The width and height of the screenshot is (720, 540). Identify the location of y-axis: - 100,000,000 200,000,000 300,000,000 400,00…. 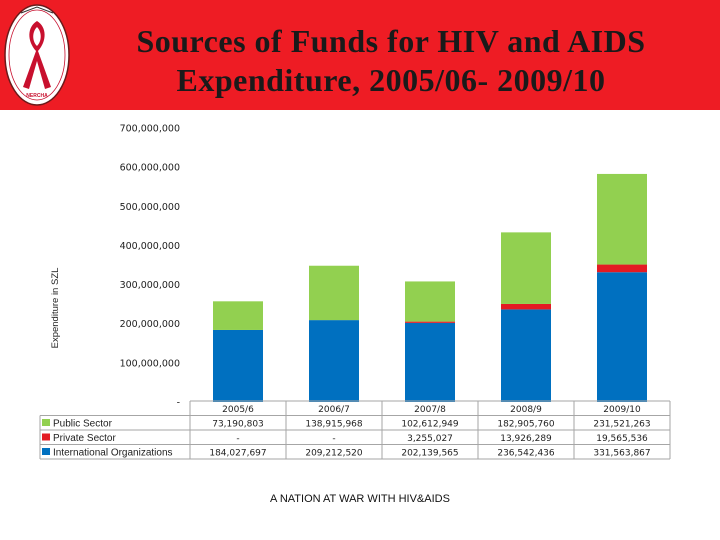
(150, 266).